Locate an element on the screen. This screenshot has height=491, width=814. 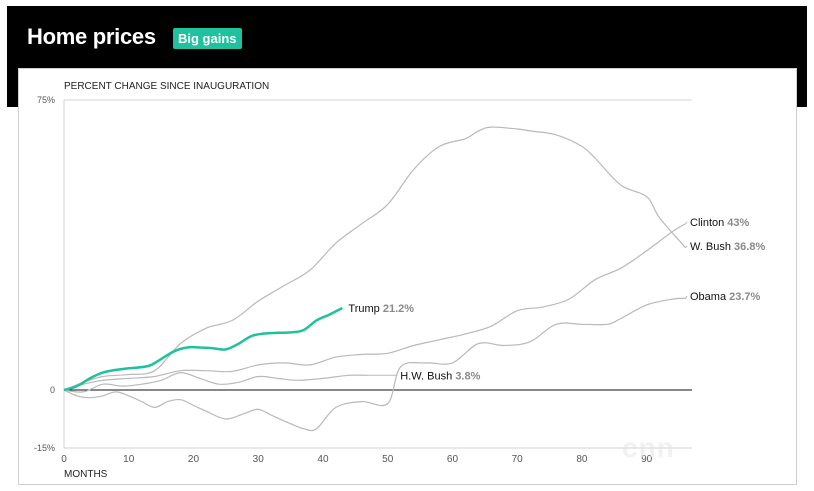
y-tick-label: 0 is located at coordinates (52, 390).